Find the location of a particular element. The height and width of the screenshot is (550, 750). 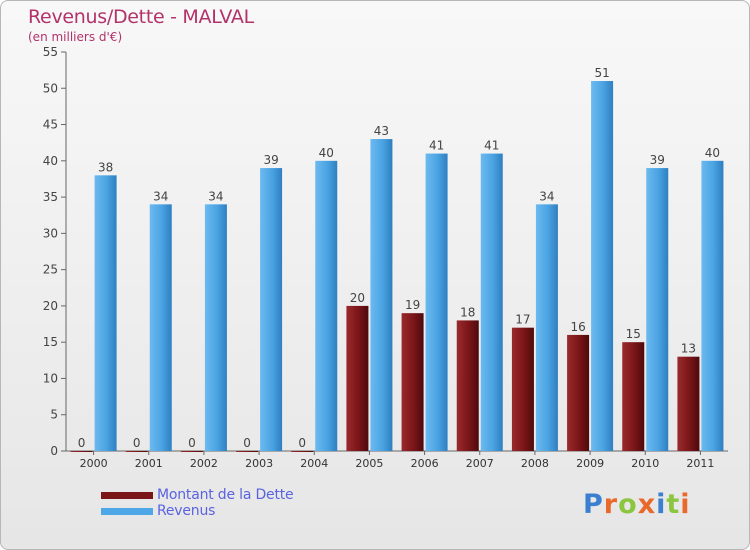

legend: Montant de la Dette Revenus is located at coordinates (197, 503).